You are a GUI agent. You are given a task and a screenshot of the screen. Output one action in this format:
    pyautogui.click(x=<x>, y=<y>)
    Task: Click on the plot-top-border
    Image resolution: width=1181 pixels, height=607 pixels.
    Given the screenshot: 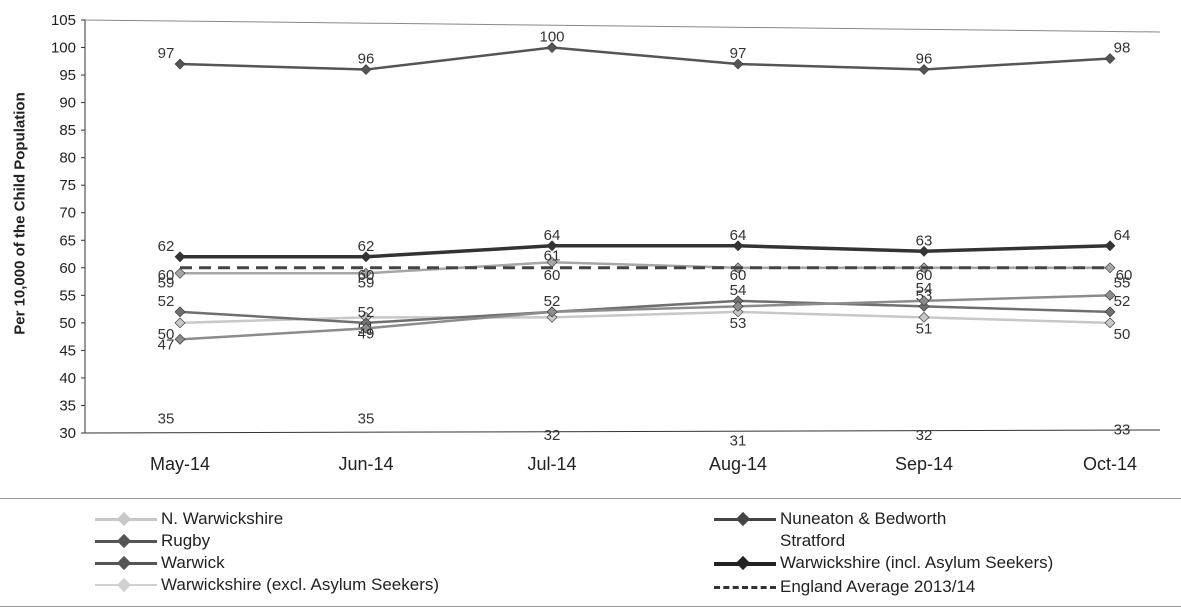 What is the action you would take?
    pyautogui.click(x=622, y=26)
    